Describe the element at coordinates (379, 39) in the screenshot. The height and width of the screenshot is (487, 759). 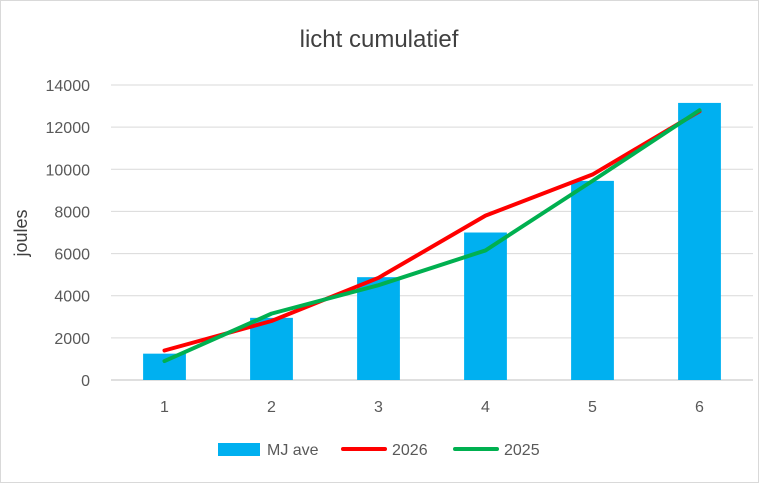
I see `chart-title: licht cumulatief` at that location.